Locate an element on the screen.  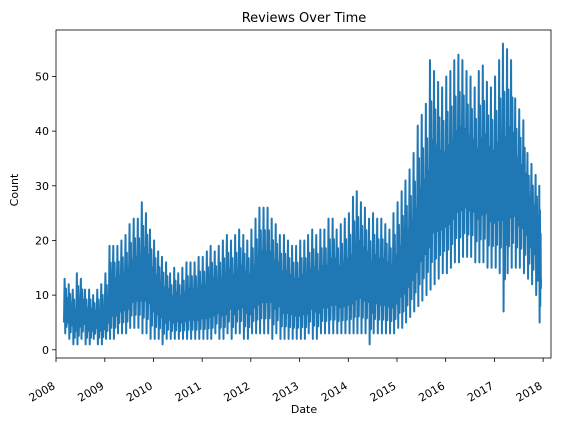
y-tick-label: 0 is located at coordinates (45, 350).